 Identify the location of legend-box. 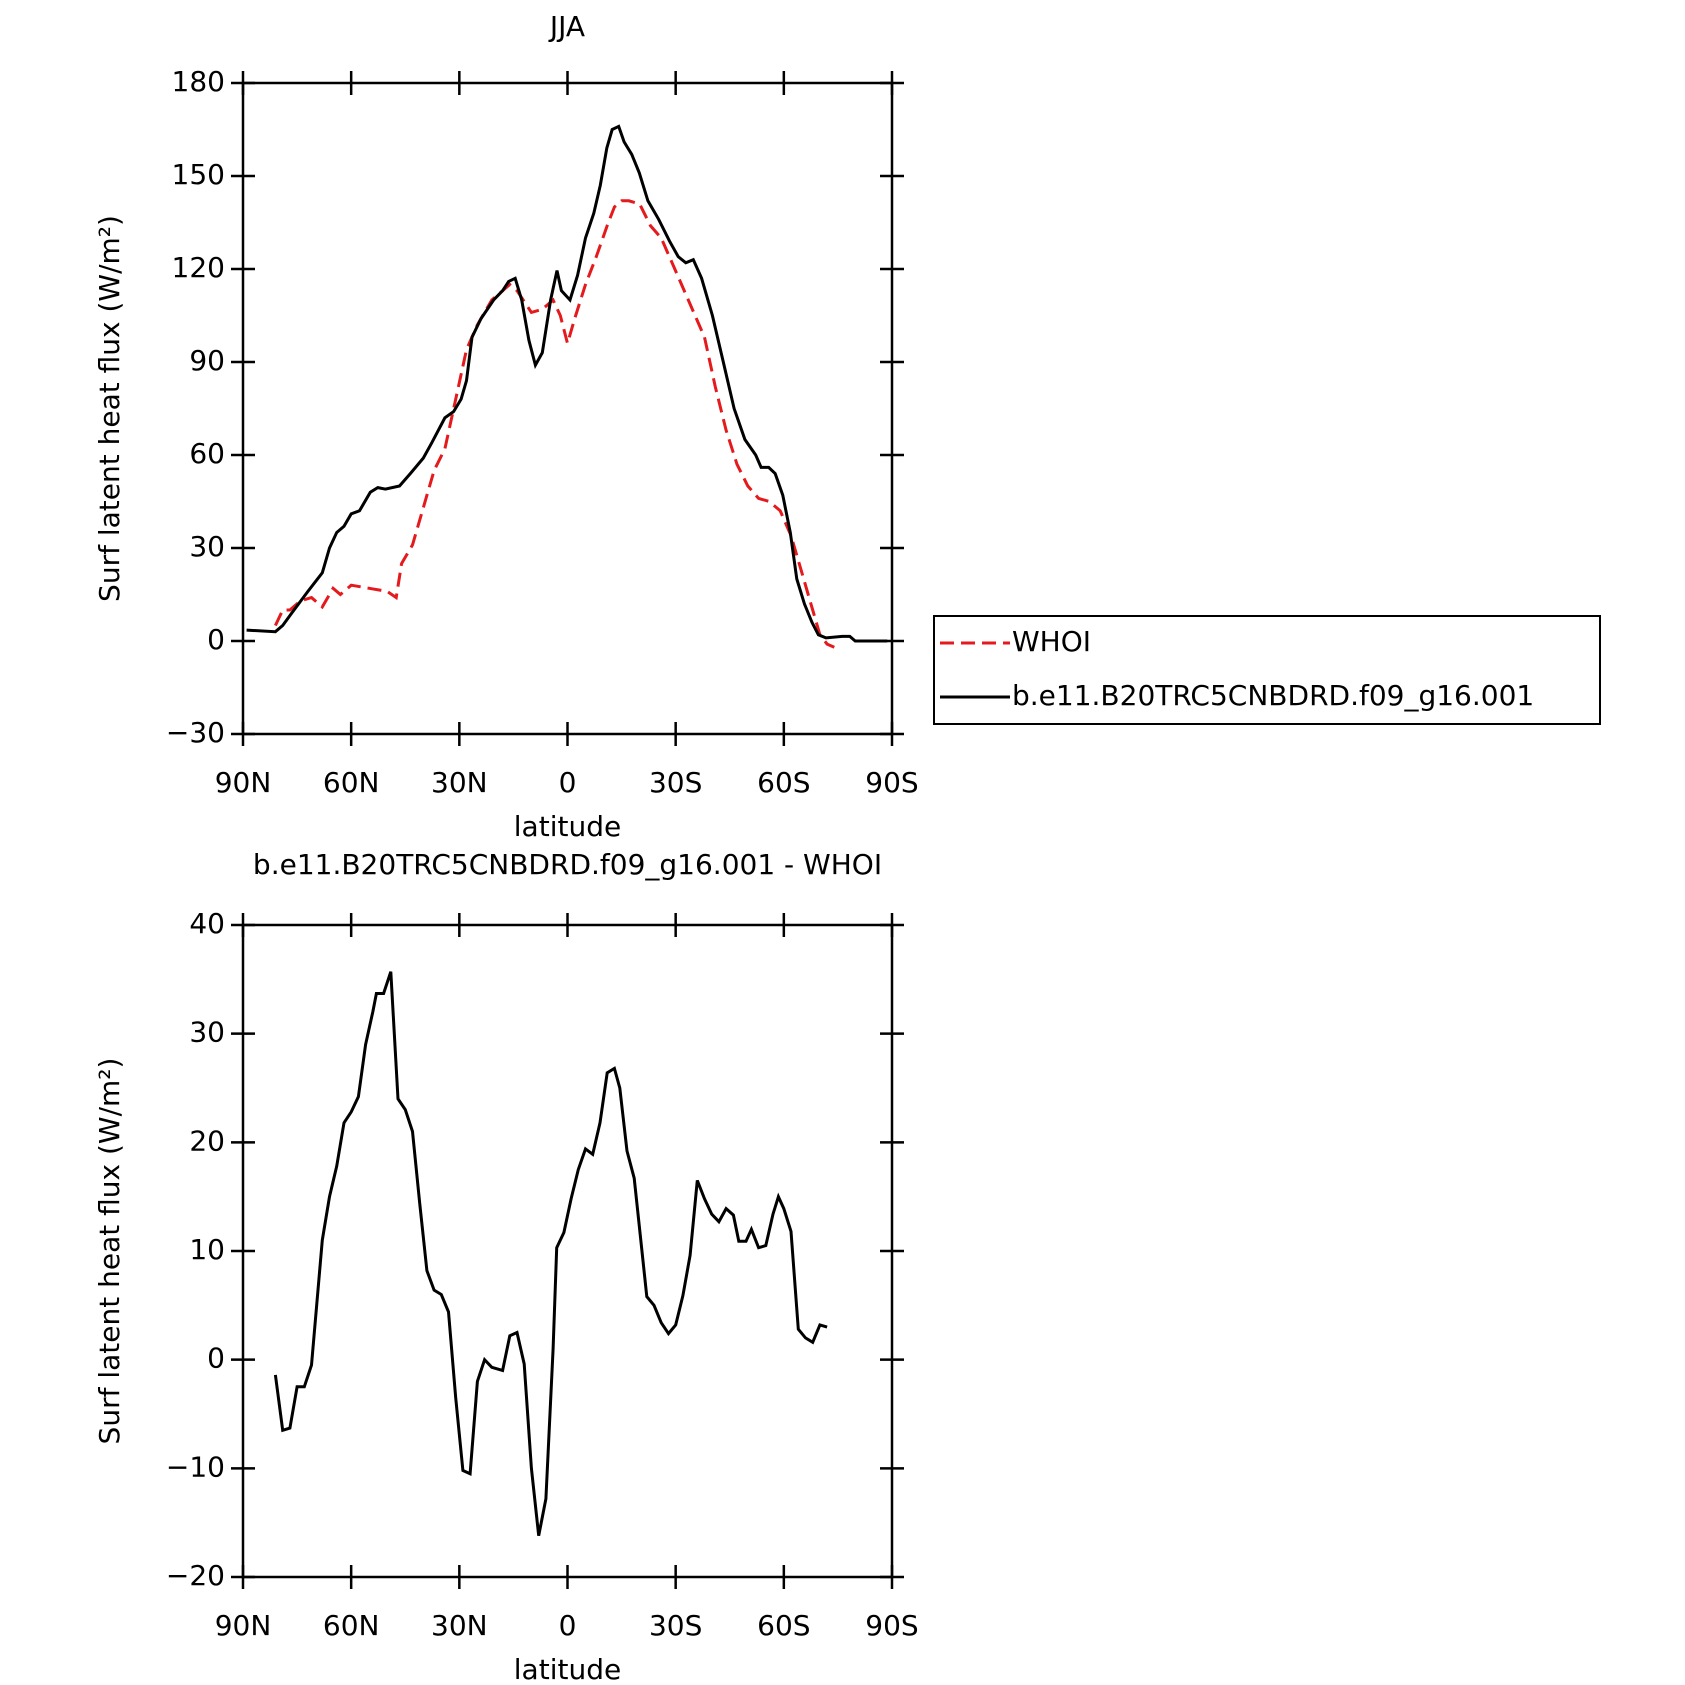
(1267, 670).